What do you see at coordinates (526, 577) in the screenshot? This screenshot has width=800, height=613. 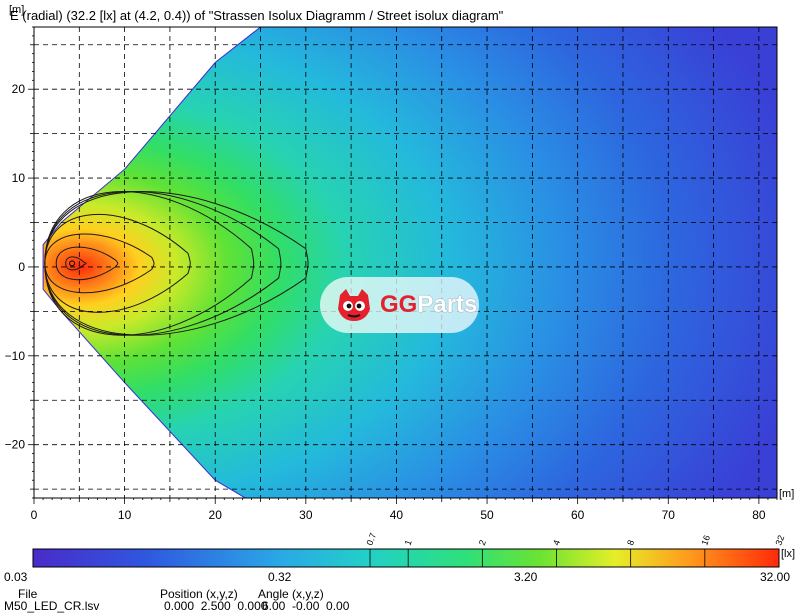 I see `colorbar-label-3: 3.20` at bounding box center [526, 577].